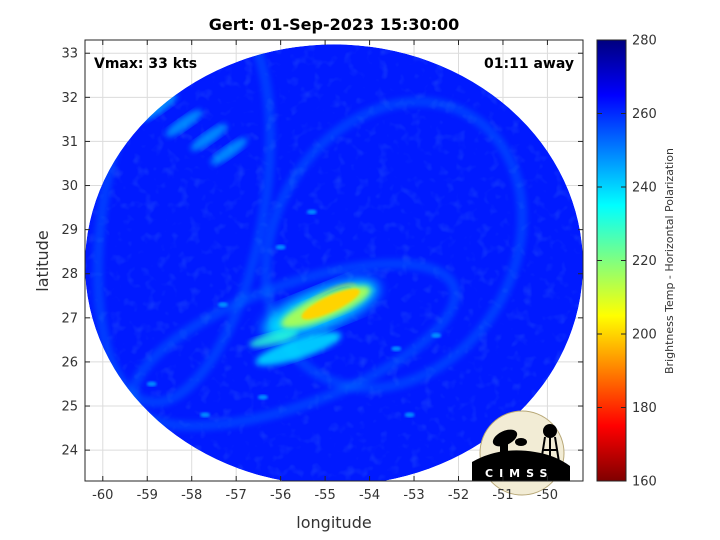  What do you see at coordinates (330, 304) in the screenshot?
I see `rain-band-core` at bounding box center [330, 304].